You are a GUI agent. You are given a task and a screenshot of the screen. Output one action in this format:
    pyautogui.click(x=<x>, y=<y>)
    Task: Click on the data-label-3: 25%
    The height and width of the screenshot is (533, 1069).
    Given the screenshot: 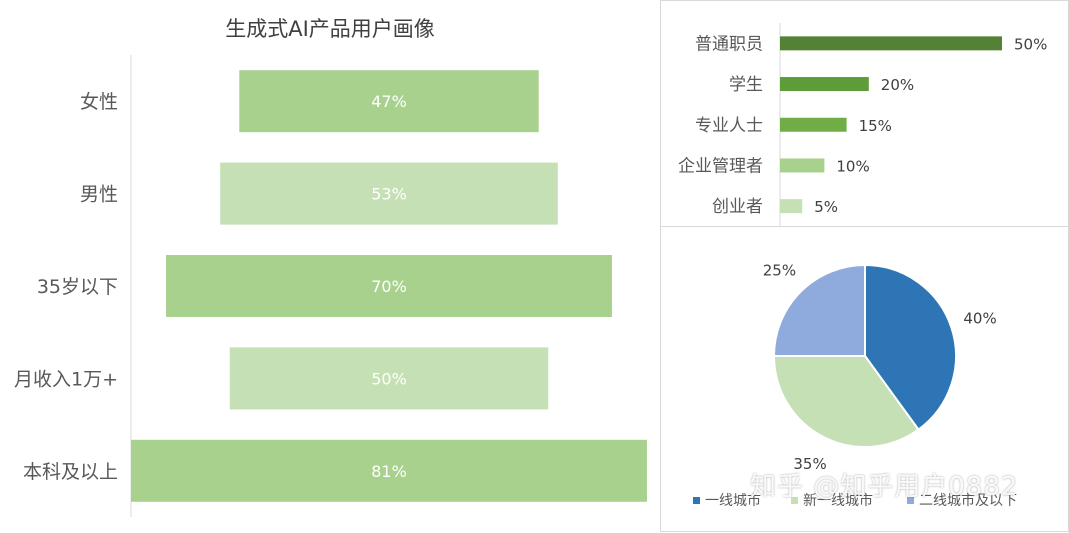 What is the action you would take?
    pyautogui.click(x=779, y=270)
    